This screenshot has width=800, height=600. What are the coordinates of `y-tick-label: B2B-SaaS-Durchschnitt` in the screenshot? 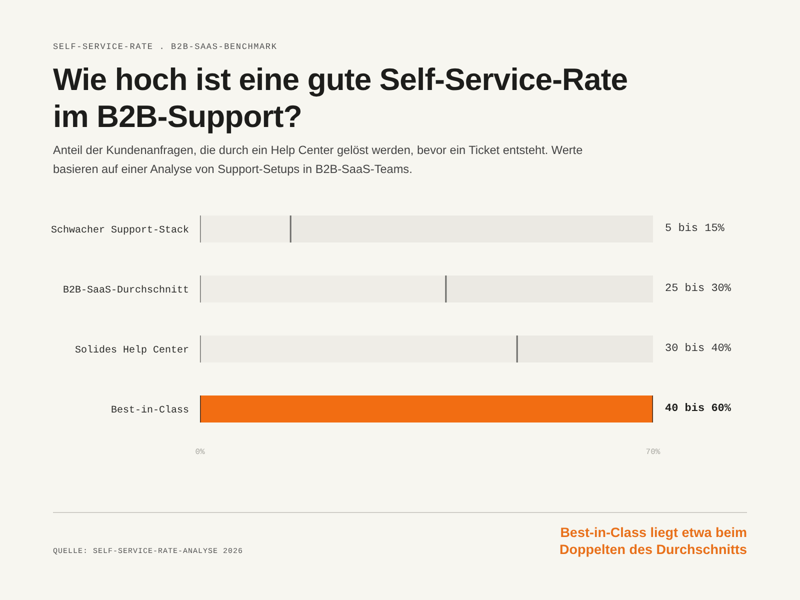 It's located at (125, 290).